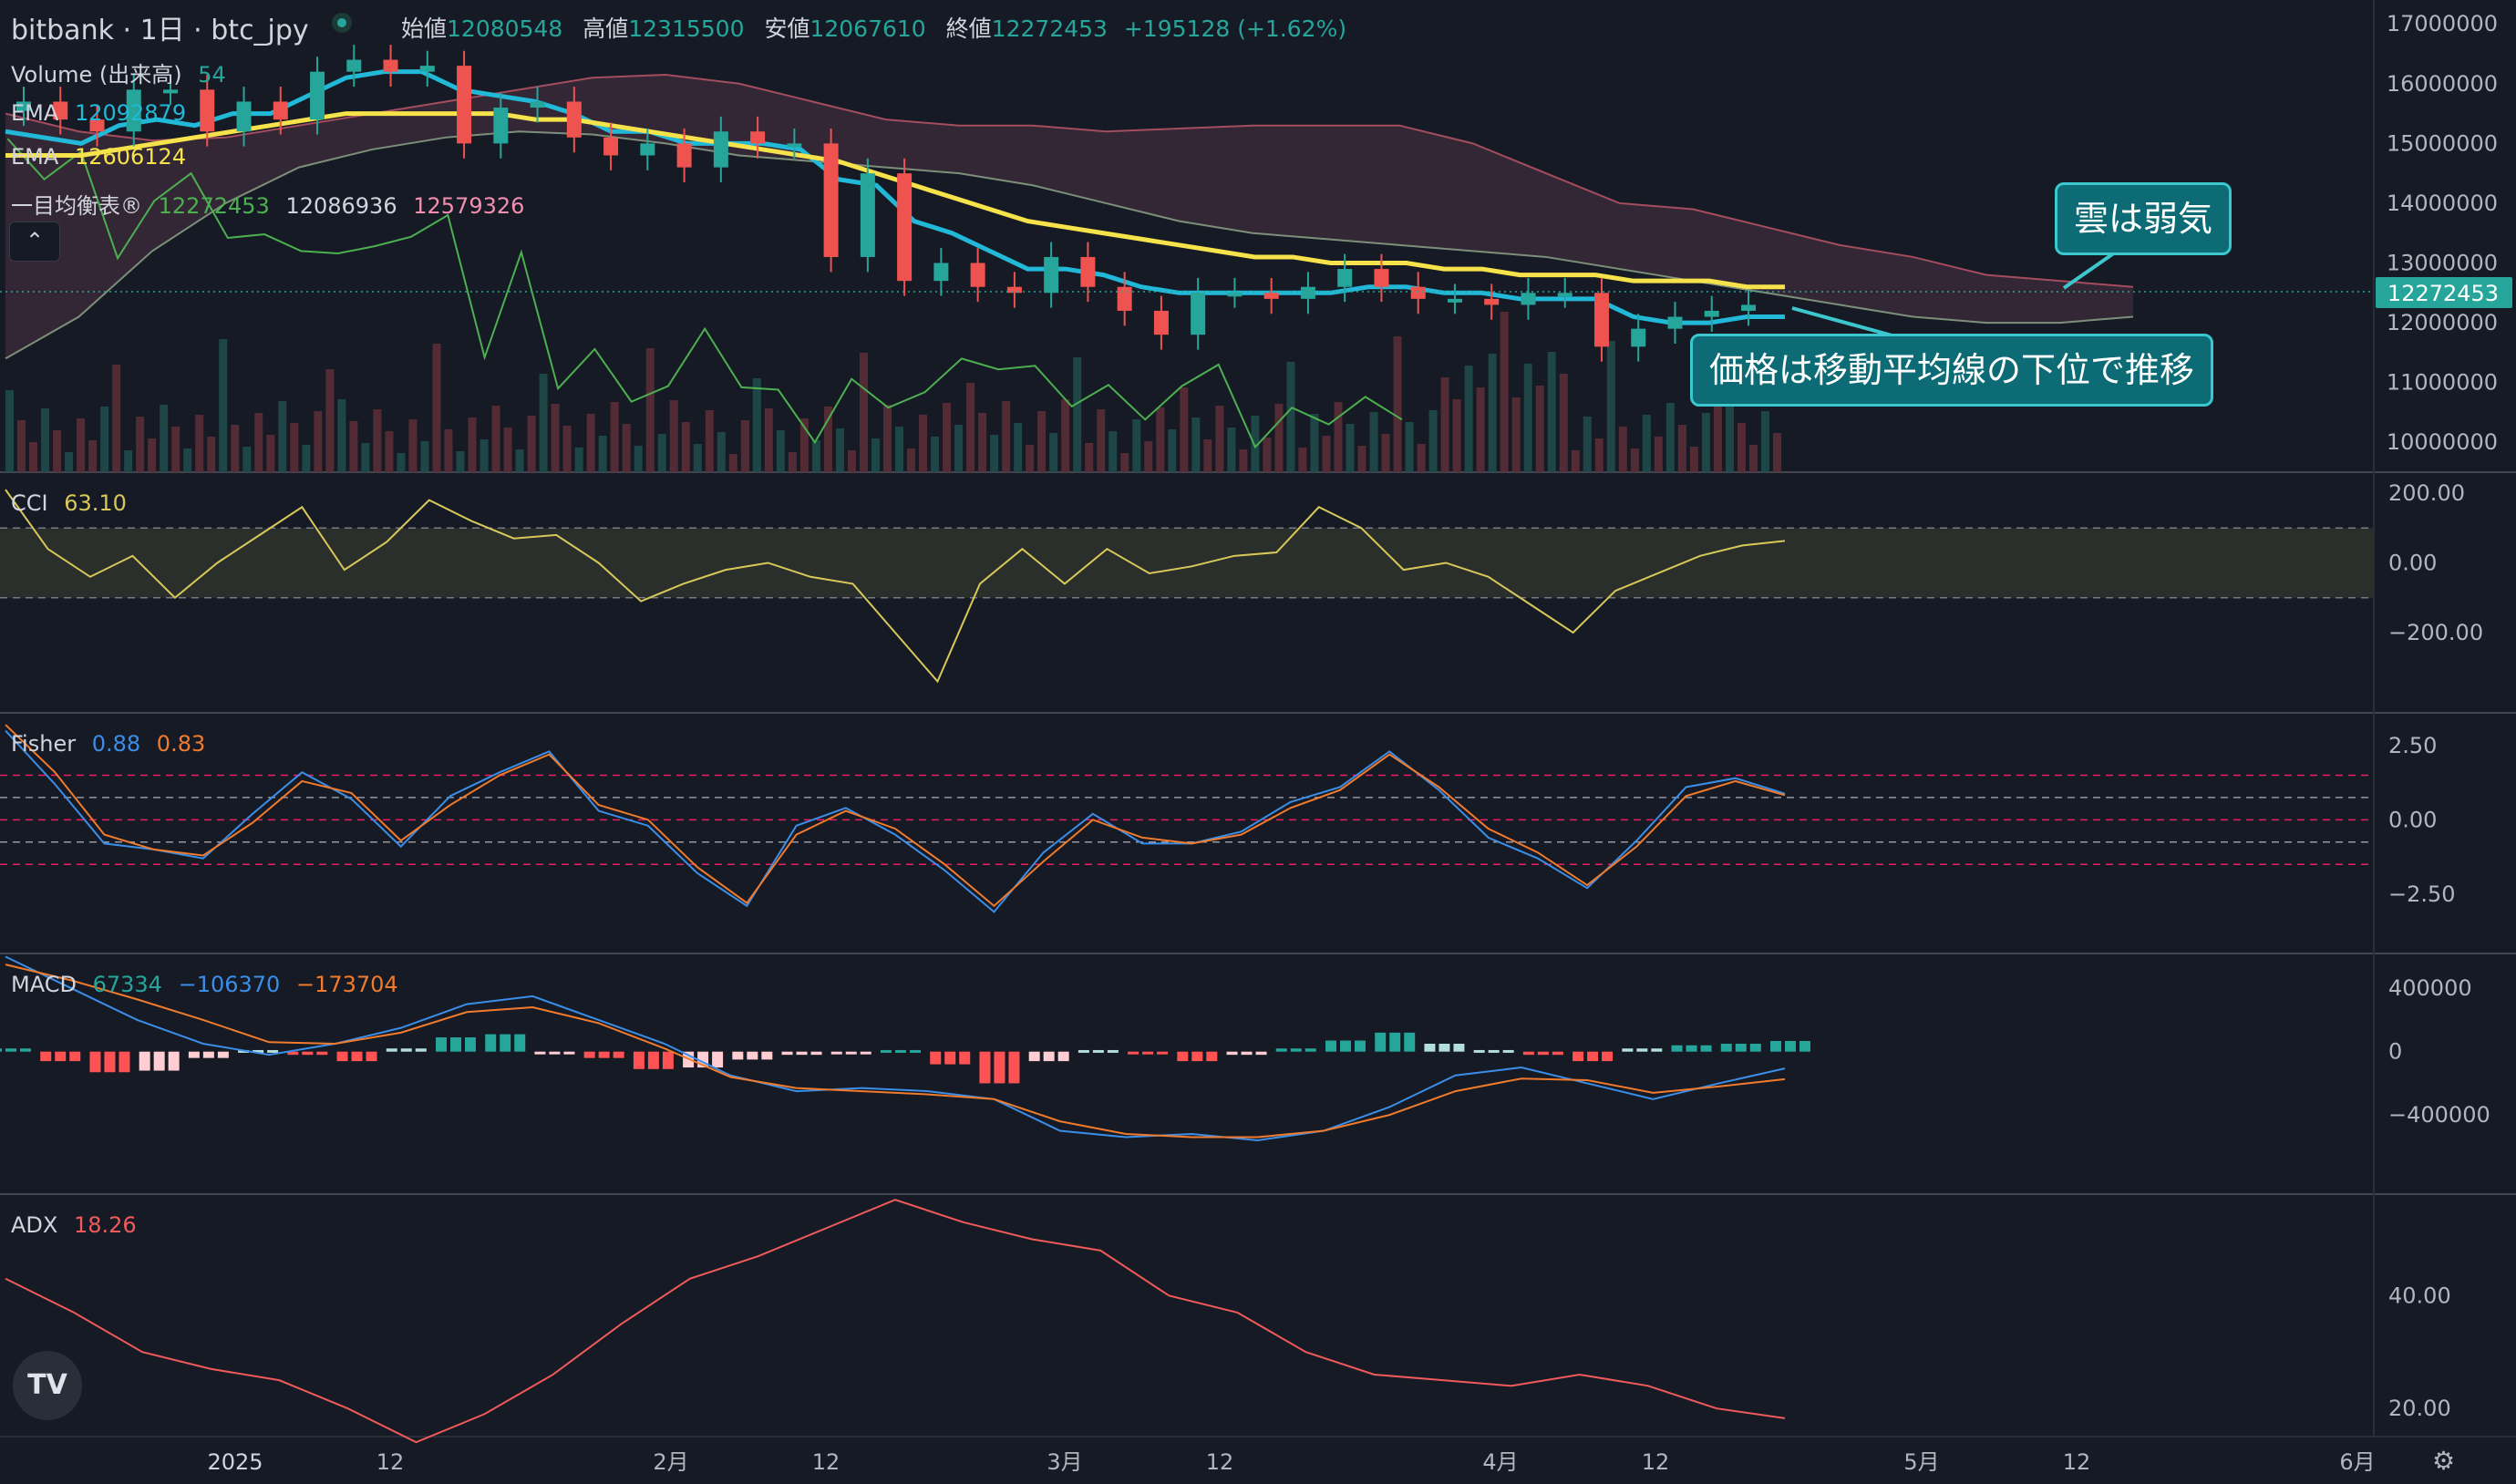 Image resolution: width=2516 pixels, height=1484 pixels. Describe the element at coordinates (47, 1385) in the screenshot. I see `tradingview-logo-icon: TV` at that location.